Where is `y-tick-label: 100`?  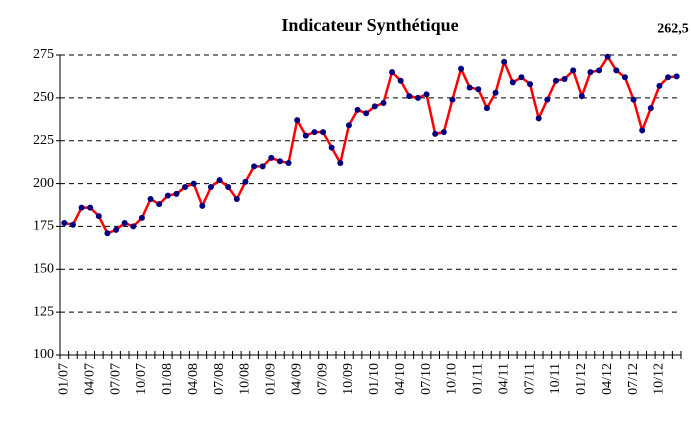 y-tick-label: 100 is located at coordinates (43, 354).